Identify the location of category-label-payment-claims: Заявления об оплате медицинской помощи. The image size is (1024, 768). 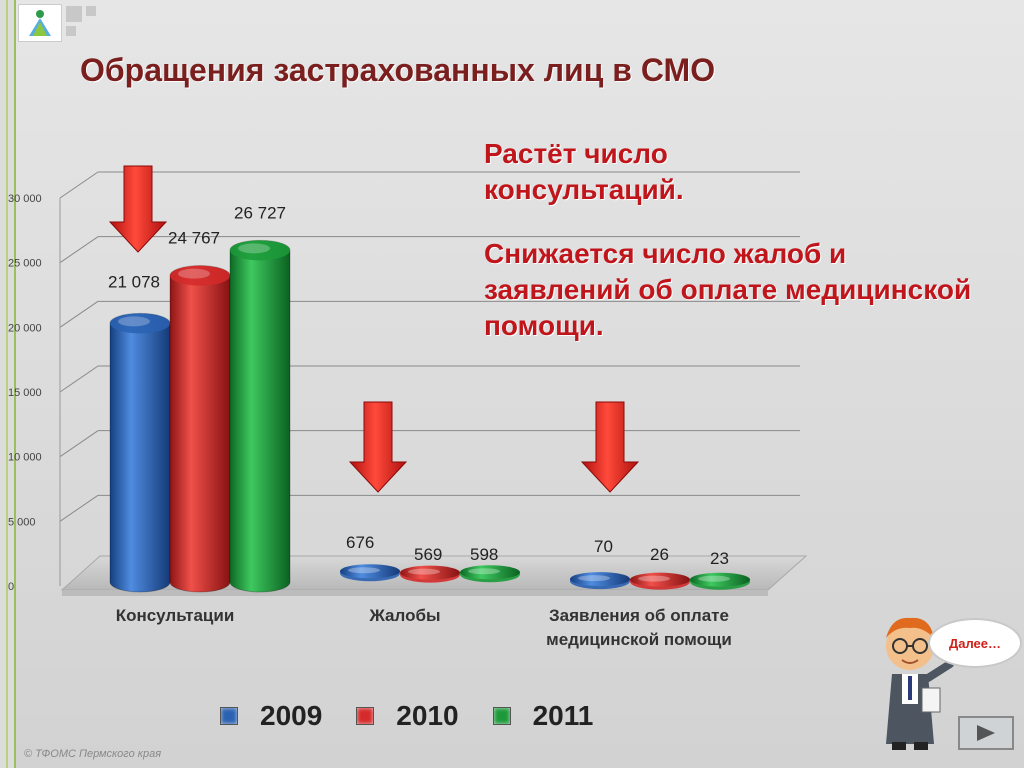
(639, 627).